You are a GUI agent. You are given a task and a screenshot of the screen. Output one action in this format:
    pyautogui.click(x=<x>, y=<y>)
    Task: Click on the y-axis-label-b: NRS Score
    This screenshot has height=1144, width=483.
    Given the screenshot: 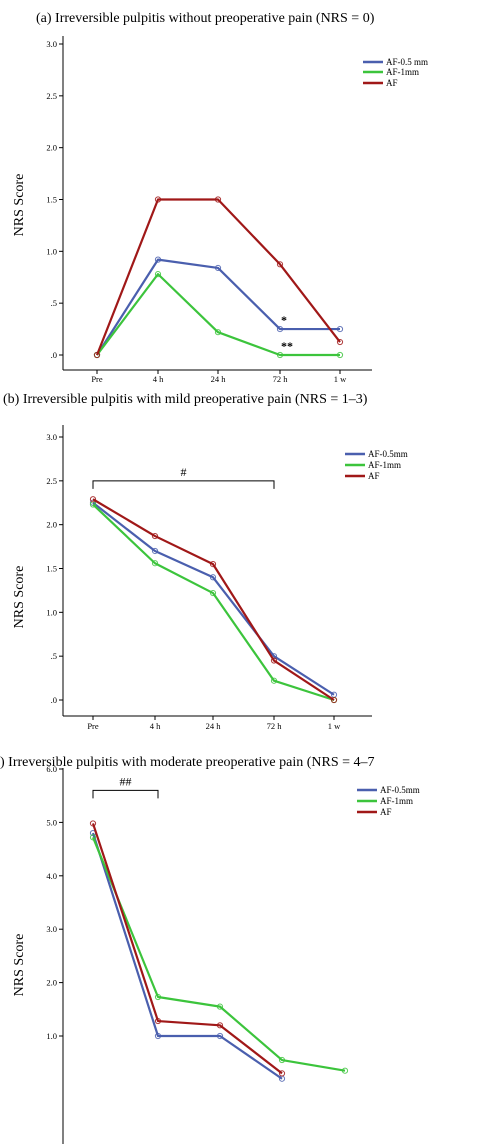 What is the action you would take?
    pyautogui.click(x=19, y=597)
    